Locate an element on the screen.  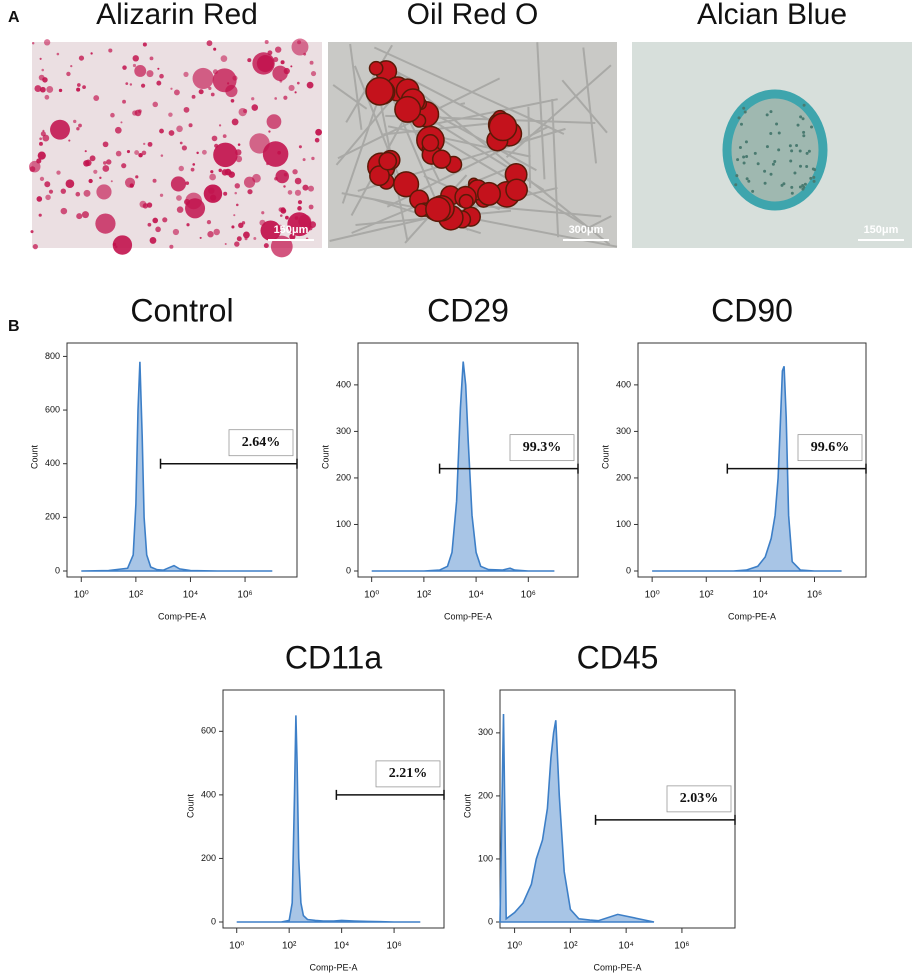
x-tick-label: 10⁶ is located at coordinates (681, 946).